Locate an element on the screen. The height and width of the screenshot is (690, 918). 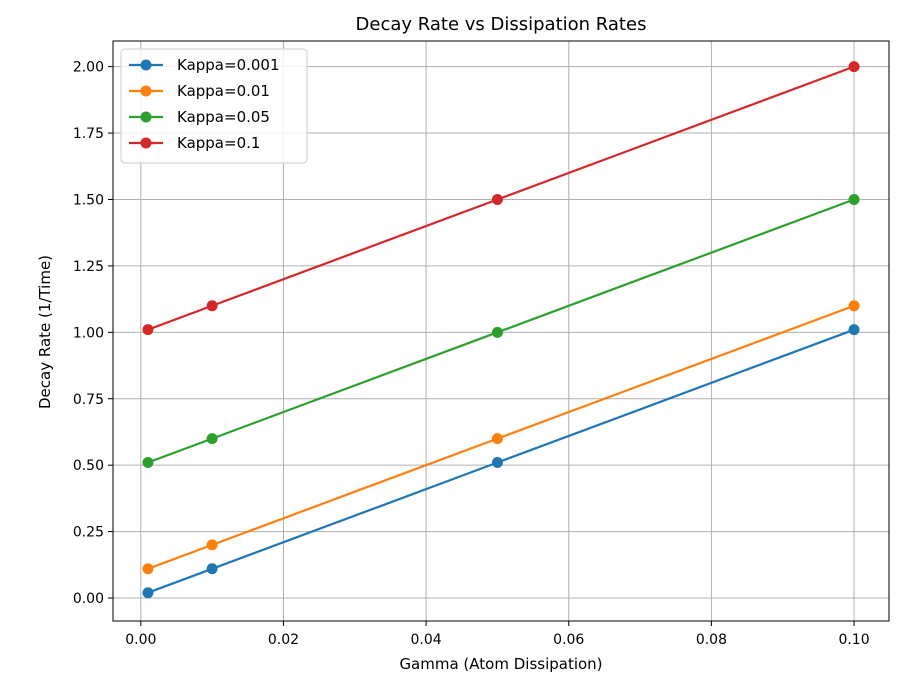
legend-label: Kappa=0.001 is located at coordinates (228, 65).